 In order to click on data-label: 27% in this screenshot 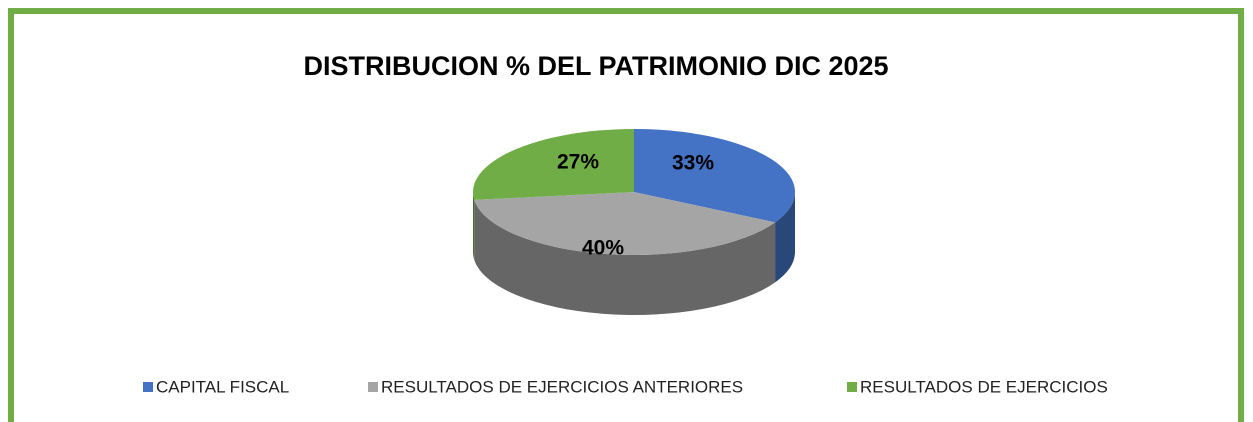, I will do `click(578, 162)`.